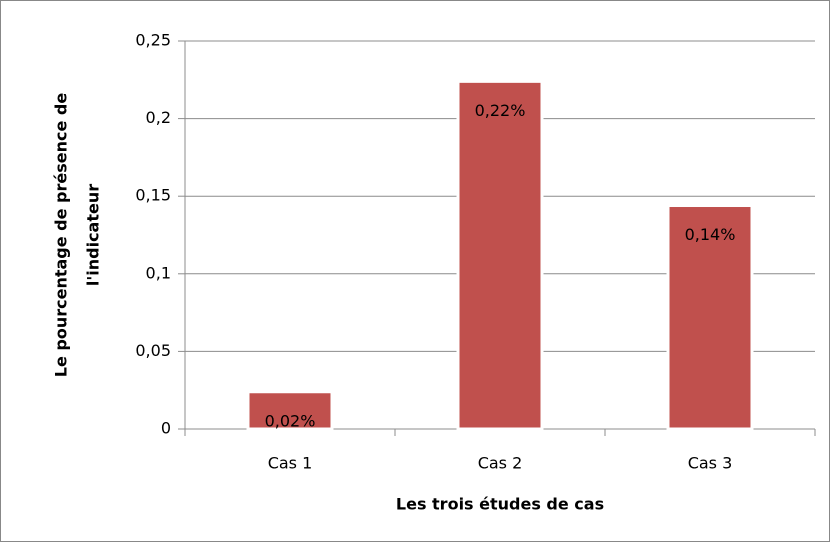 This screenshot has height=542, width=830. Describe the element at coordinates (290, 420) in the screenshot. I see `data-label: 0,02%` at that location.